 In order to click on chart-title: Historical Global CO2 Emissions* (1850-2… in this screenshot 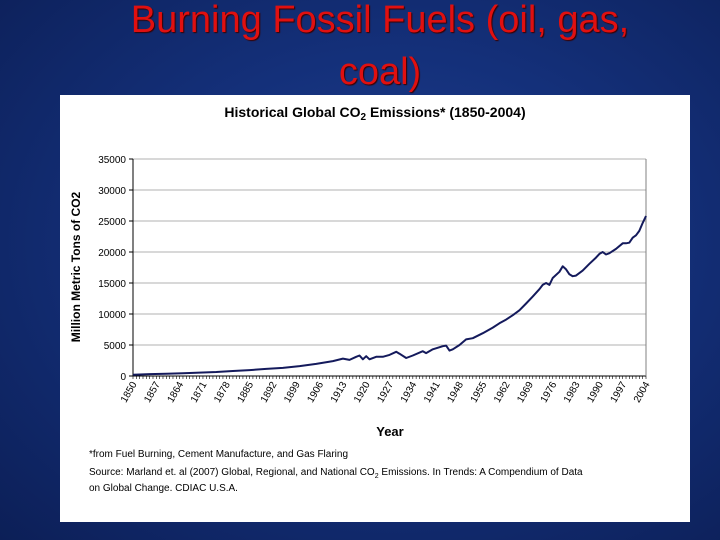, I will do `click(374, 113)`.